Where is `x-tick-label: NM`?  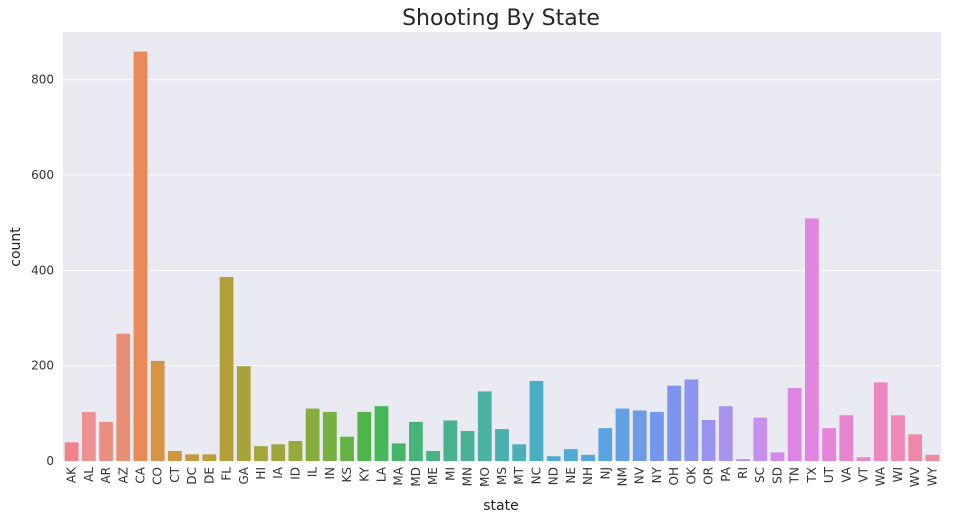 x-tick-label: NM is located at coordinates (623, 476).